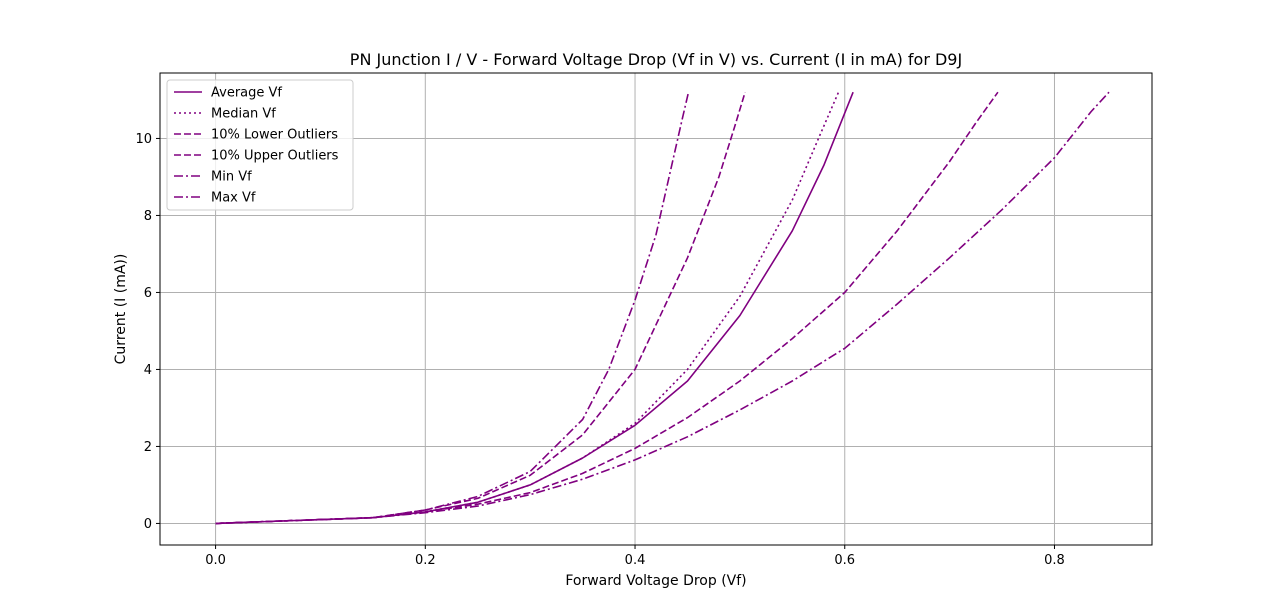 The width and height of the screenshot is (1280, 612). What do you see at coordinates (148, 293) in the screenshot?
I see `y-tick-label: 6` at bounding box center [148, 293].